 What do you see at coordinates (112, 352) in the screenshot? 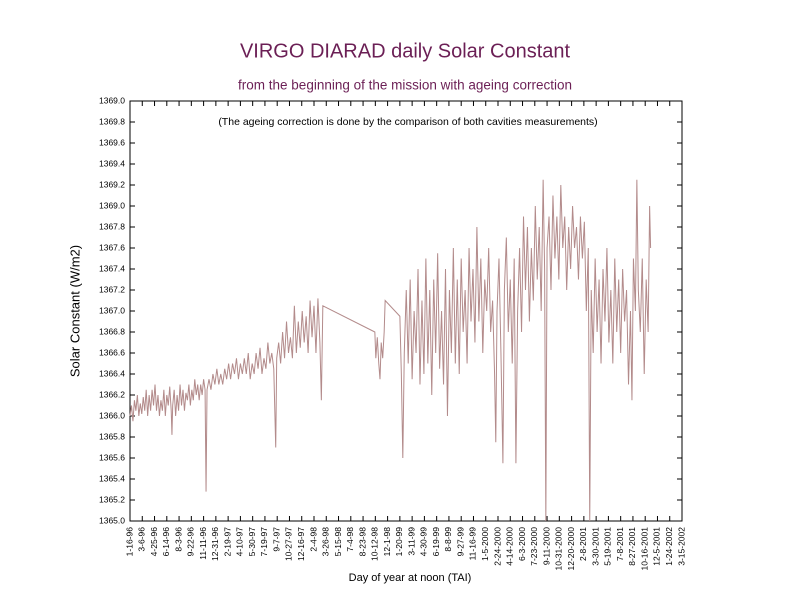
I see `y-tick-label: 1366.6` at bounding box center [112, 352].